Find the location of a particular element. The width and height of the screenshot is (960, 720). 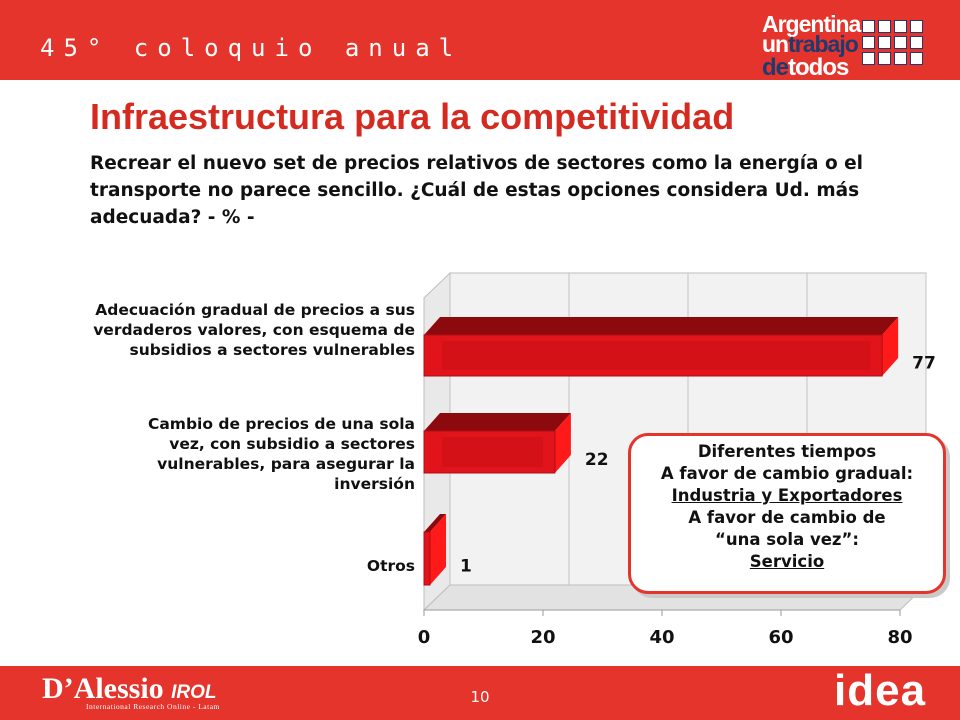

road-icon is located at coordinates (900, 42).